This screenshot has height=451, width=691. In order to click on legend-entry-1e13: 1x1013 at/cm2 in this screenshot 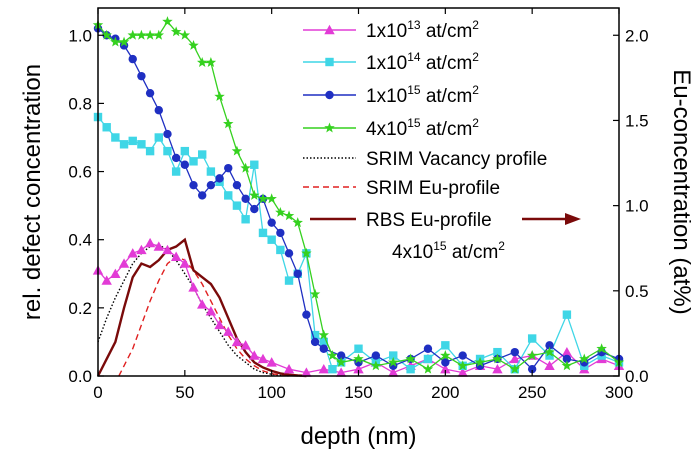, I will do `click(391, 30)`.